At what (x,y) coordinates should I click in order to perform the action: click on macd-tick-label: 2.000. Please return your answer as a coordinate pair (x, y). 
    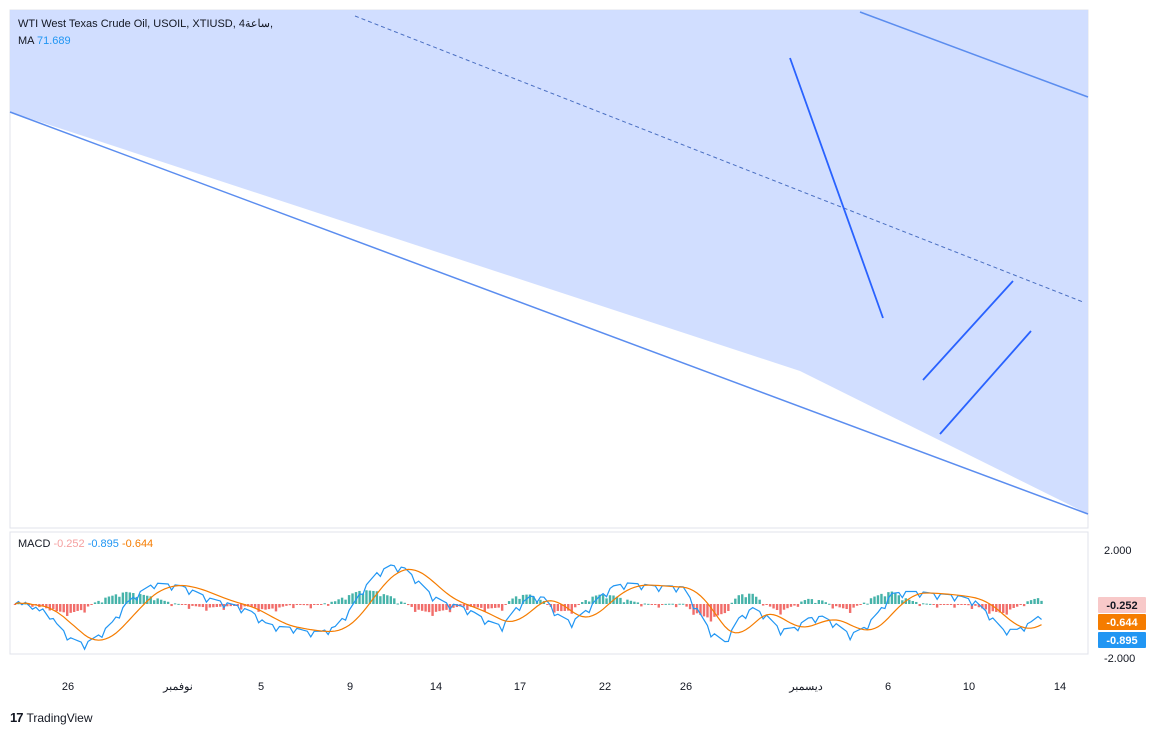
    Looking at the image, I should click on (1118, 551).